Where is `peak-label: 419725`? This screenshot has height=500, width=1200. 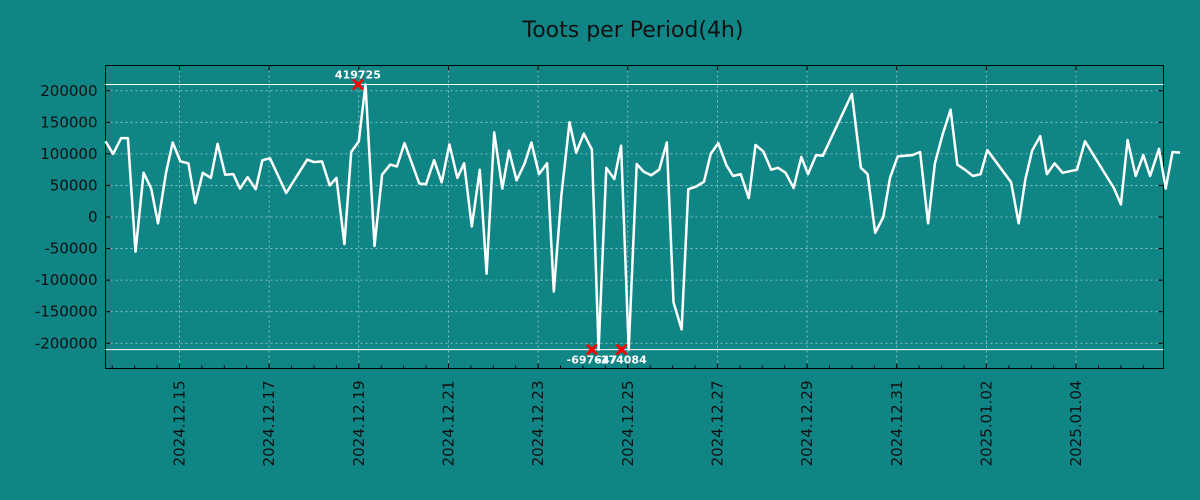
peak-label: 419725 is located at coordinates (358, 74).